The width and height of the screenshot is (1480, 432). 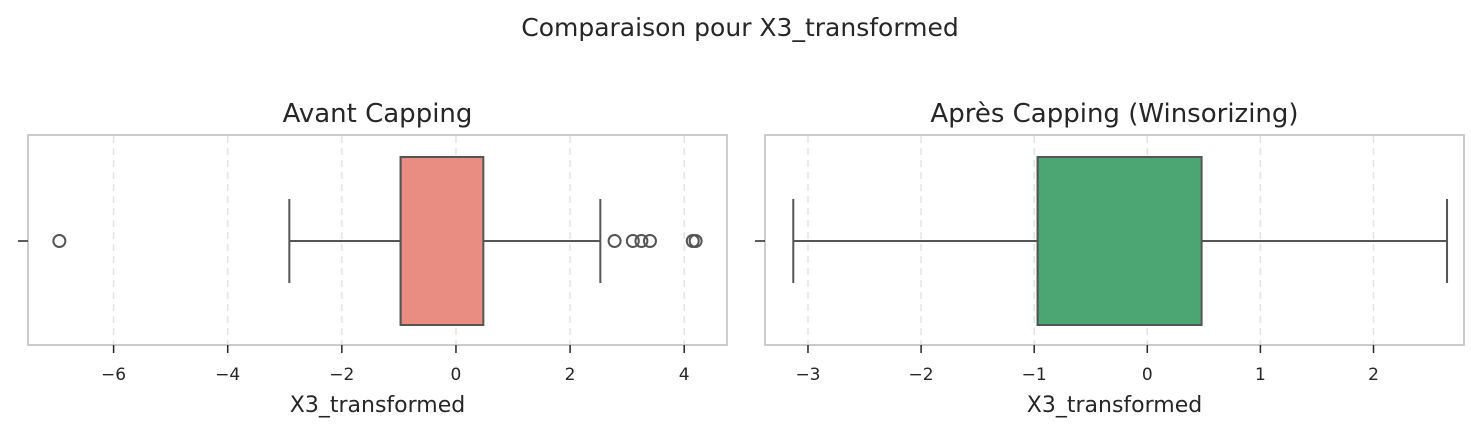 What do you see at coordinates (1034, 375) in the screenshot?
I see `x-tick-label: −1` at bounding box center [1034, 375].